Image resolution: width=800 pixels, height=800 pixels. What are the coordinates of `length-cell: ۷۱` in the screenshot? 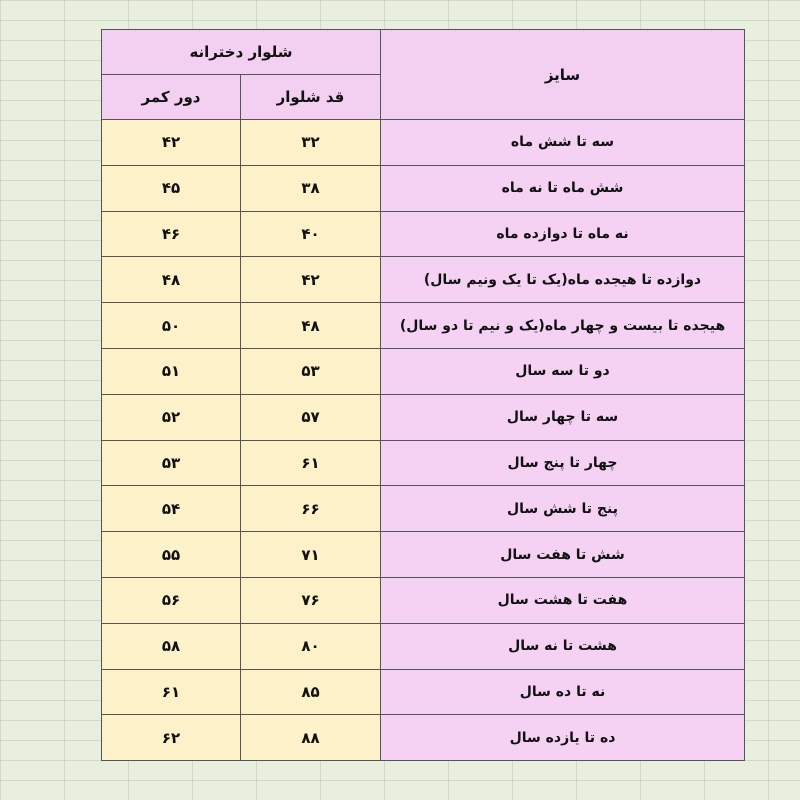 It's located at (310, 554).